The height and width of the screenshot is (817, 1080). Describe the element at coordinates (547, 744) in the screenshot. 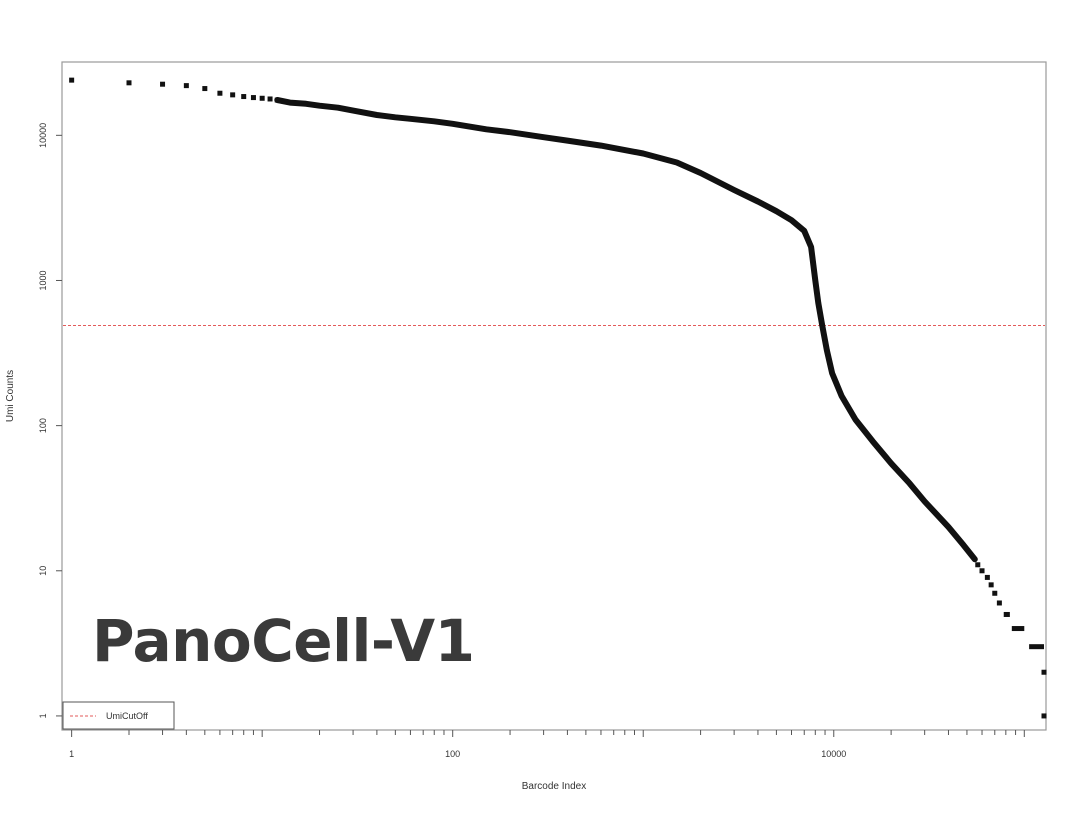

I see `x-axis-ticks: 1 100 10000` at that location.